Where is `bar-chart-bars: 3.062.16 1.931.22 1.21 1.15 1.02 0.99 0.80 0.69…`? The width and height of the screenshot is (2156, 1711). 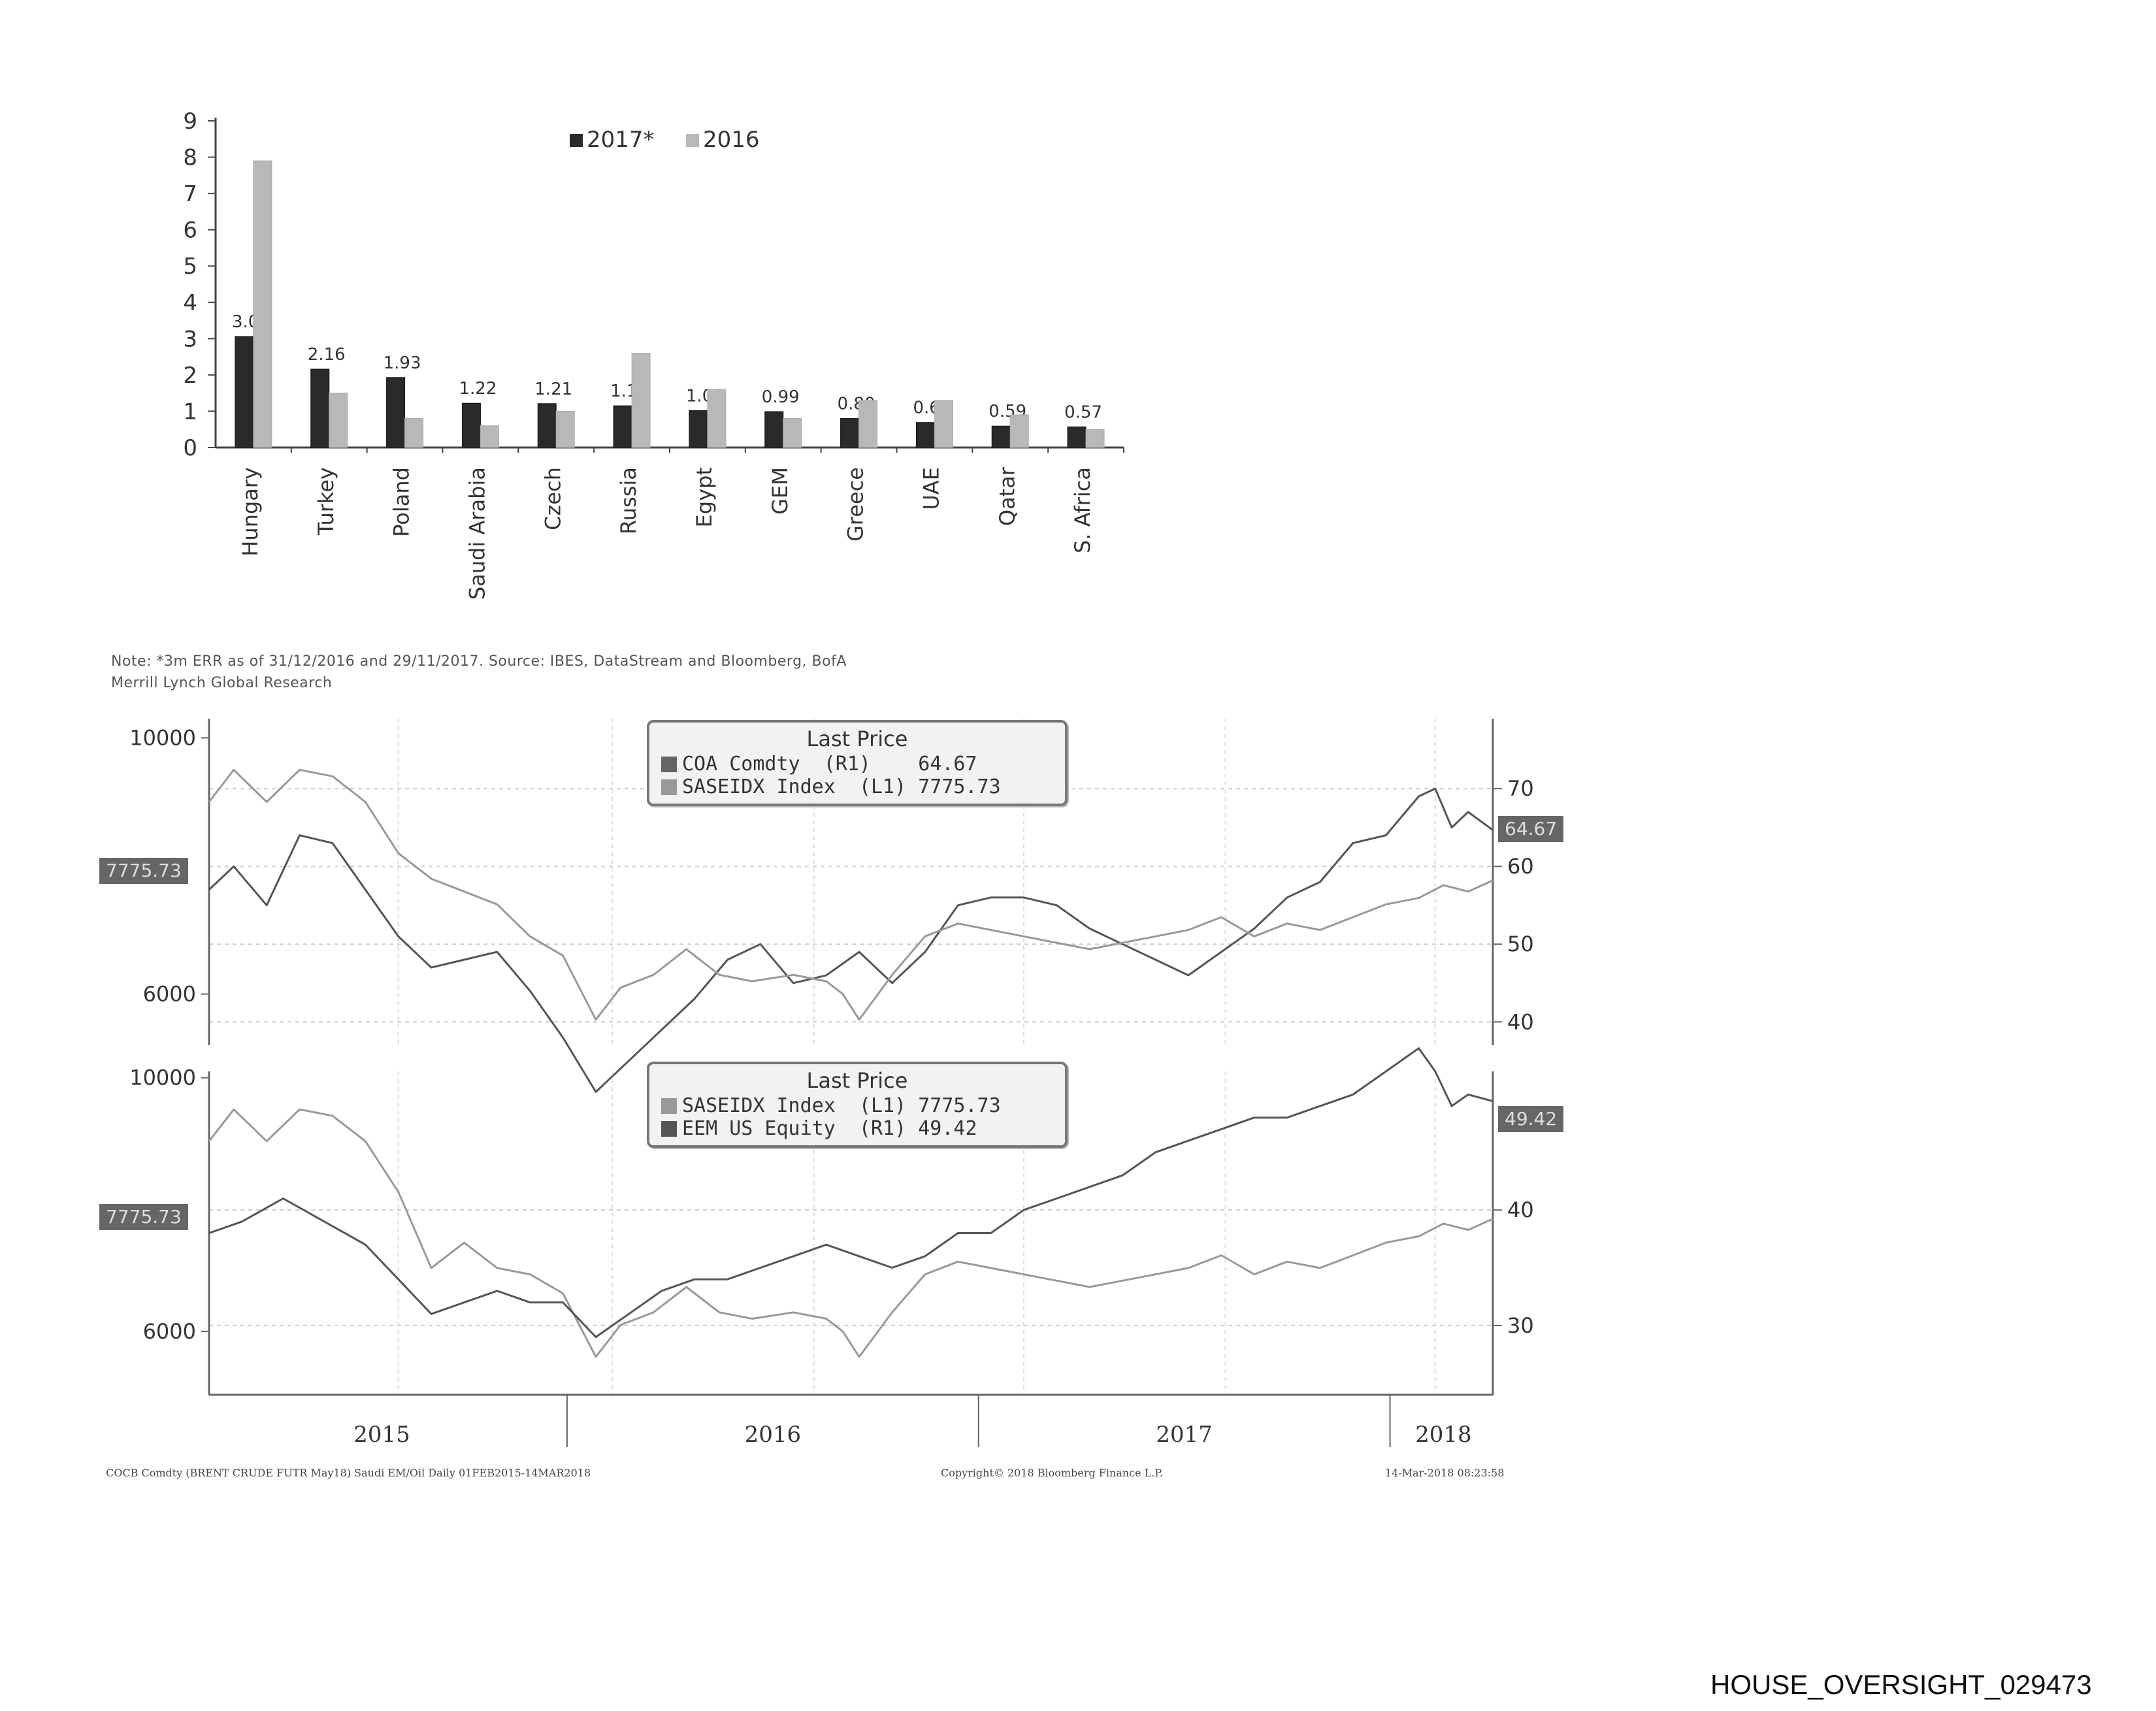 bar-chart-bars: 3.062.16 1.931.22 1.21 1.15 1.02 0.99 0.80 0.69… is located at coordinates (668, 304).